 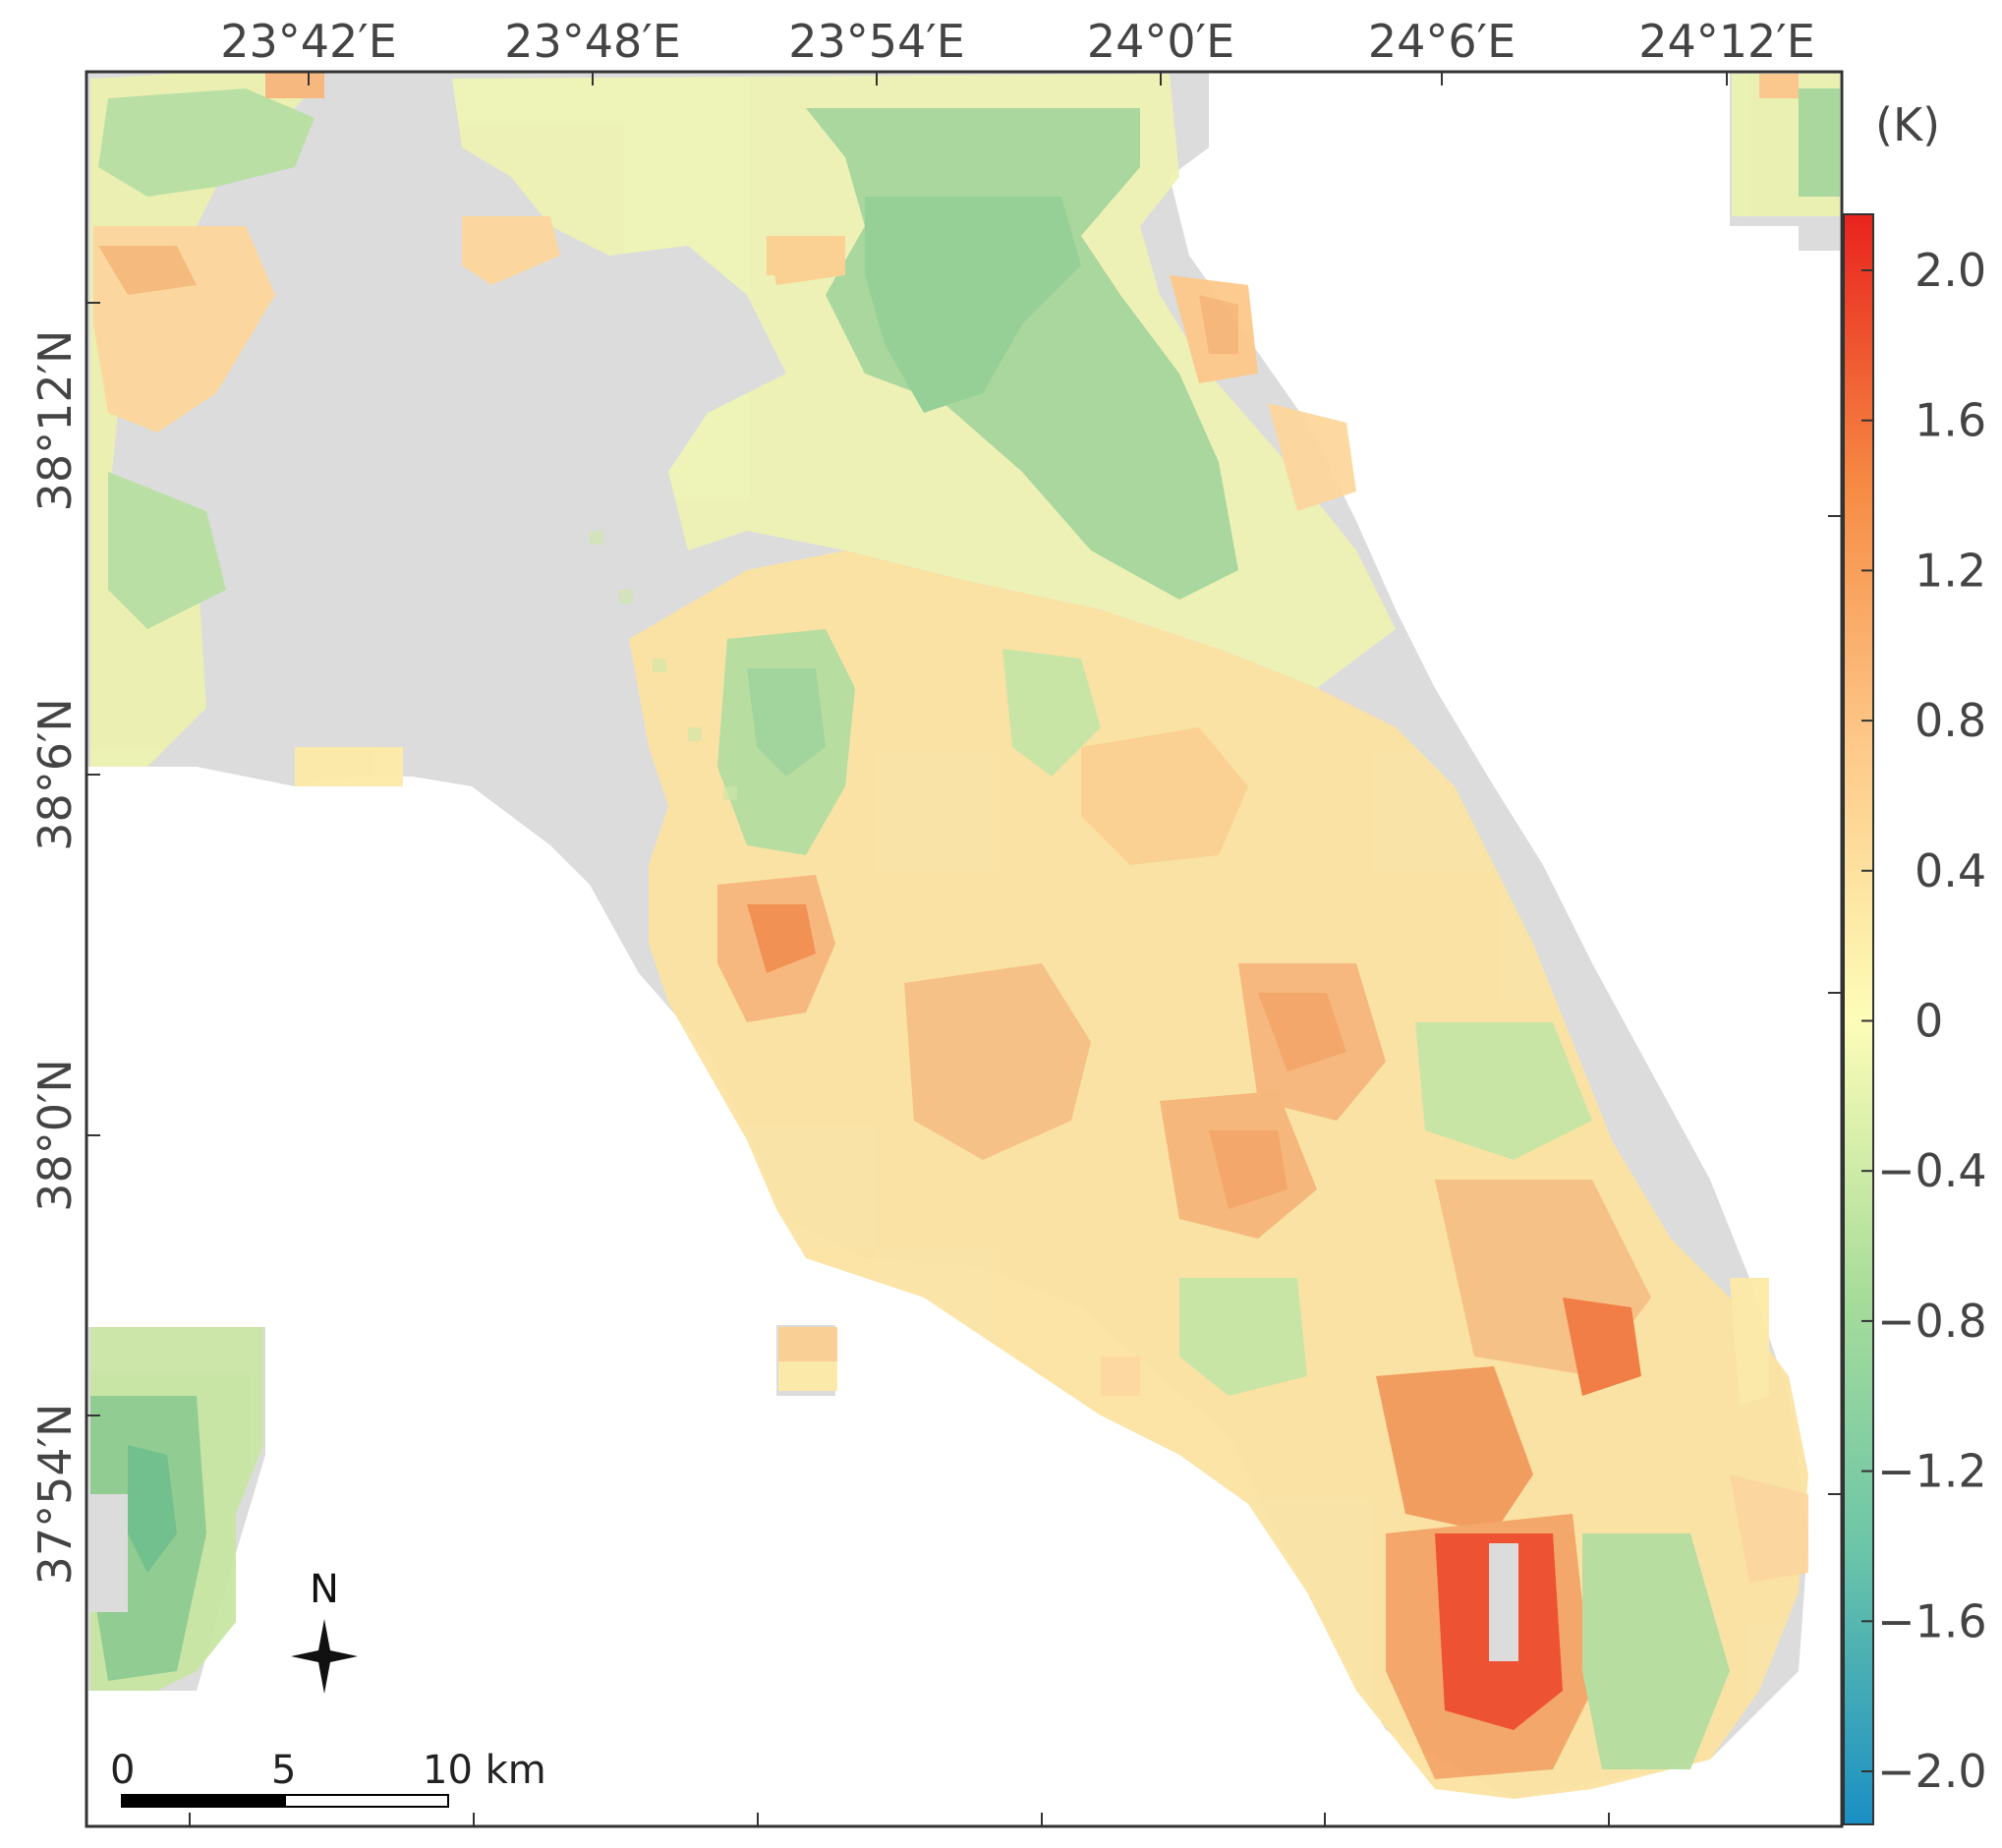 What do you see at coordinates (1442, 42) in the screenshot?
I see `lon-label: 24°6′E` at bounding box center [1442, 42].